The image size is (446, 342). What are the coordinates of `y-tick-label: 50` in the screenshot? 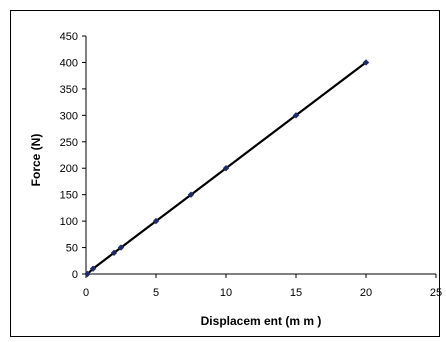 It's located at (72, 249).